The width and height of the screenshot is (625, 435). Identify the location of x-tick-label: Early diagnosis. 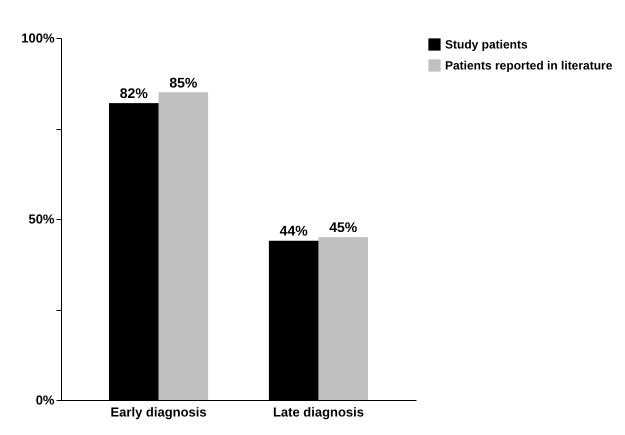
(158, 412).